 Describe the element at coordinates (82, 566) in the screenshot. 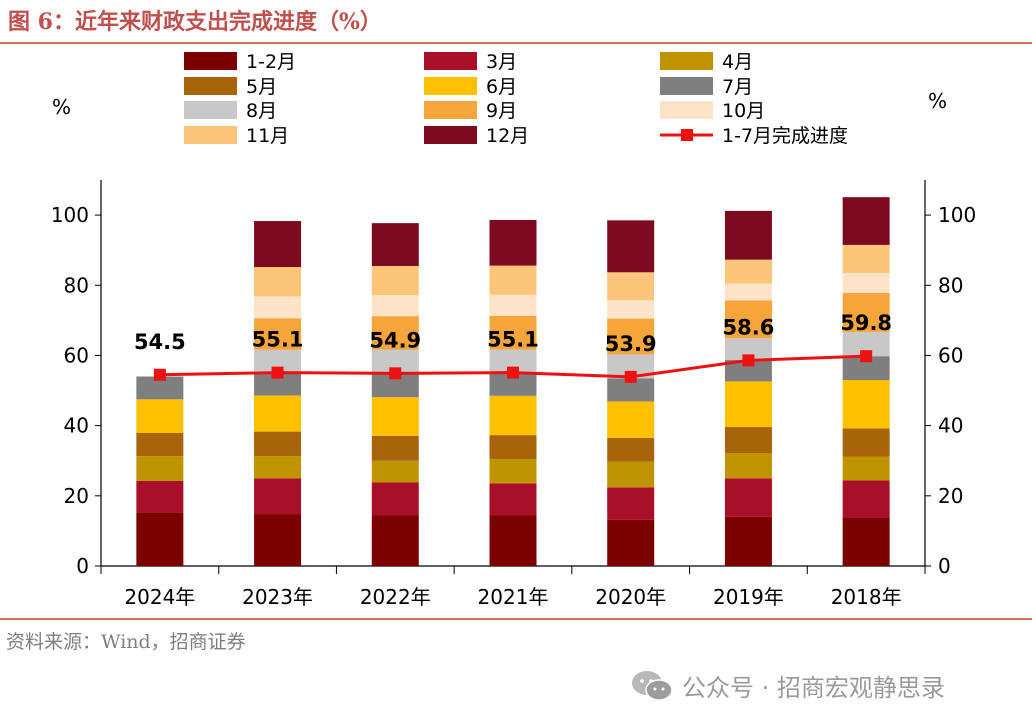

I see `y-tick-label-left-0: 0` at that location.